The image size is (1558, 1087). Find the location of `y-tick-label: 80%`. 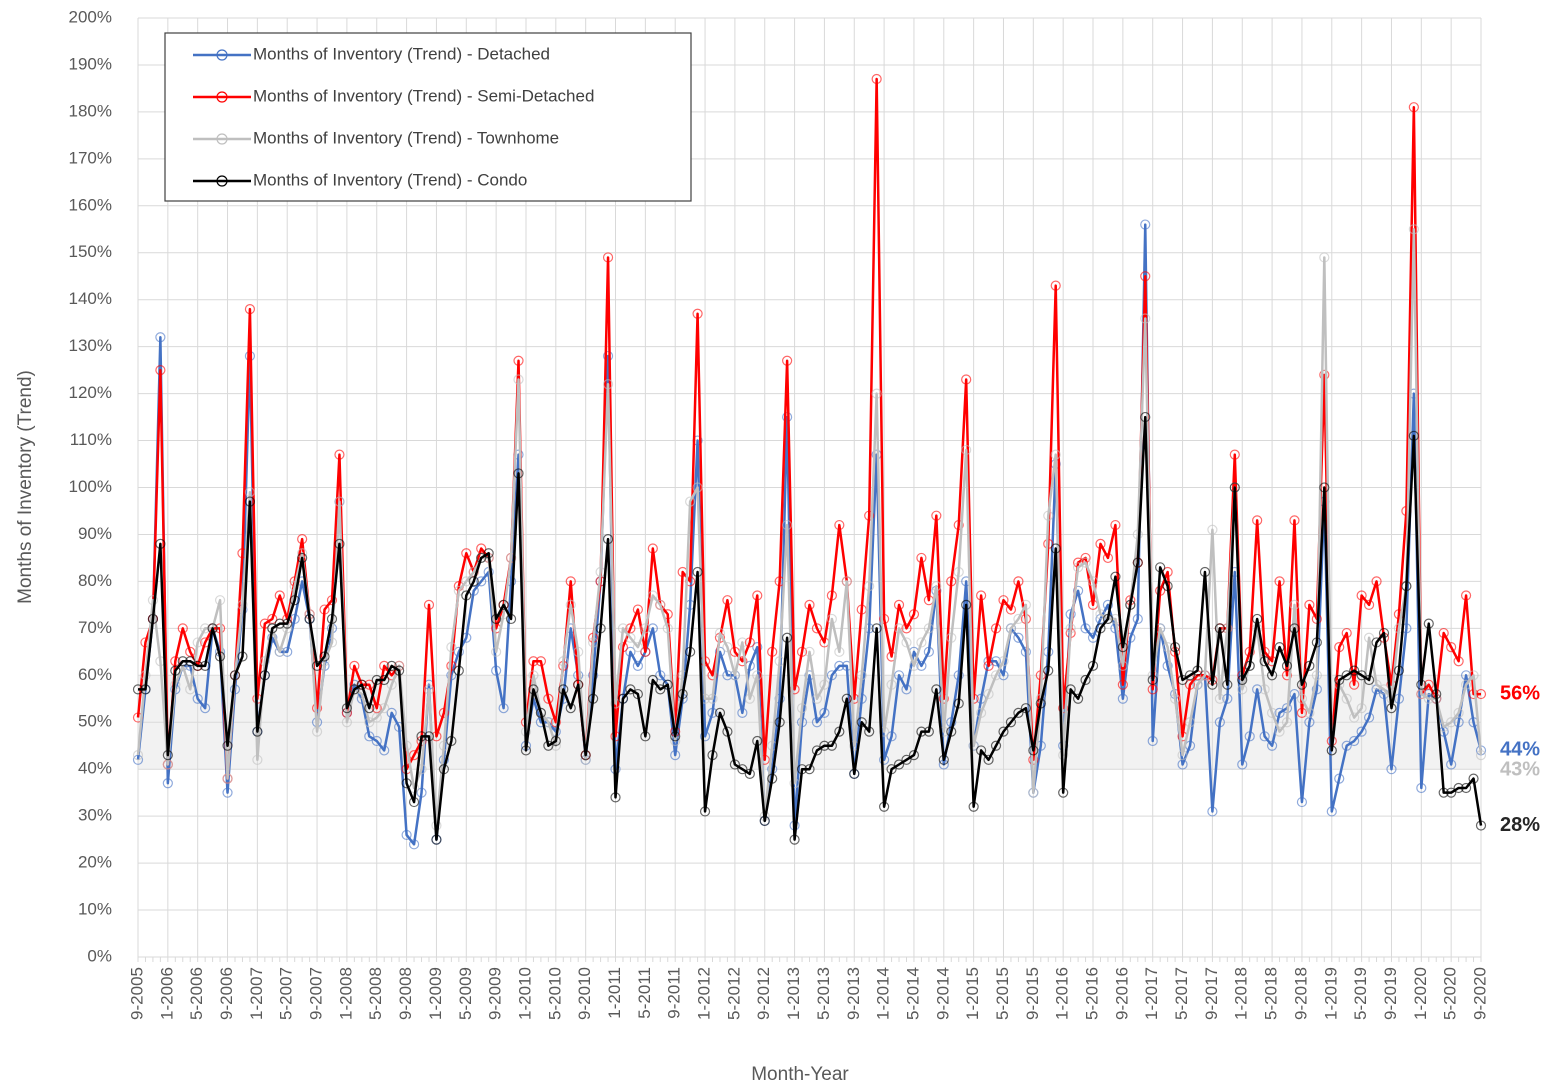

y-tick-label: 80% is located at coordinates (95, 580).